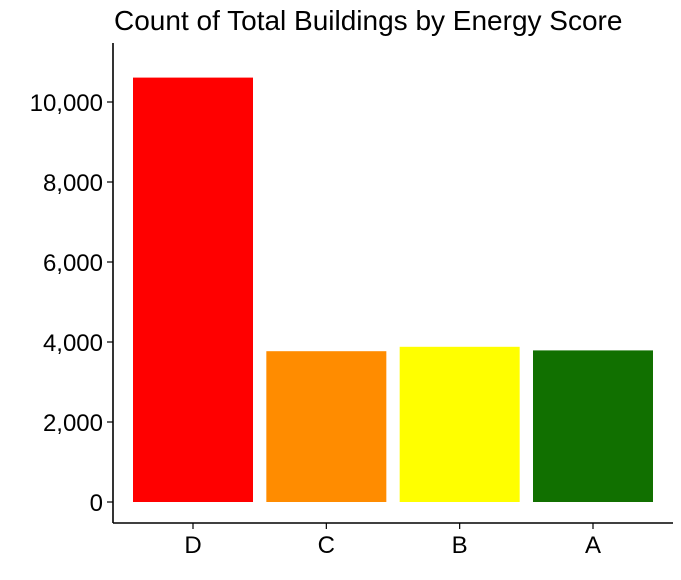  Describe the element at coordinates (593, 426) in the screenshot. I see `bar-A` at that location.